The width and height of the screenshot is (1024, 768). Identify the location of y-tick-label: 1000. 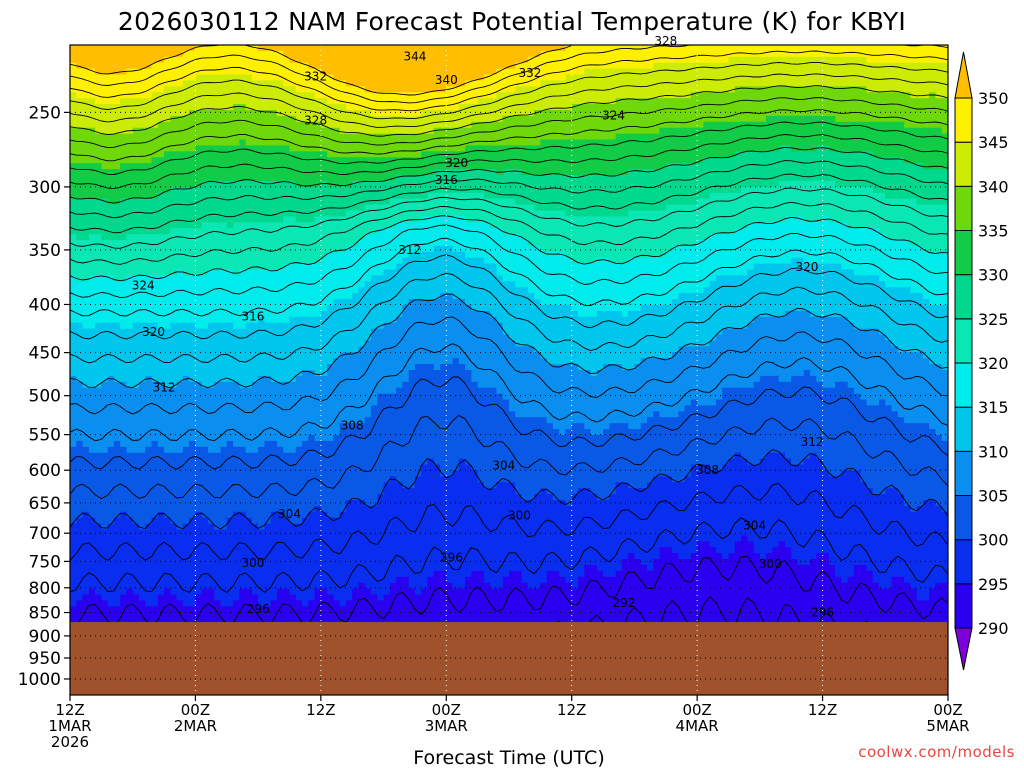
(39, 680).